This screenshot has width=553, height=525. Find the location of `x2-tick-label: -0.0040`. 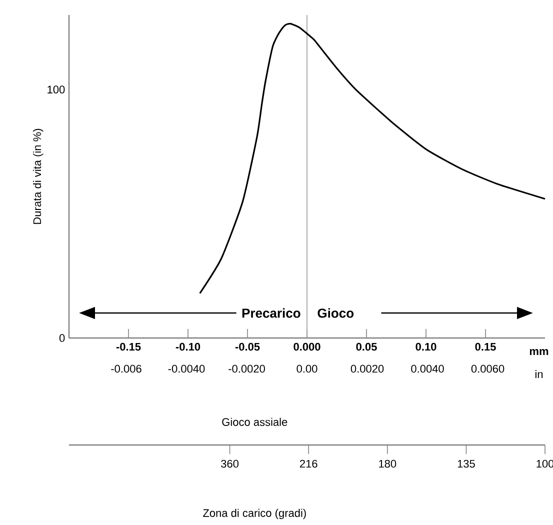

x2-tick-label: -0.0040 is located at coordinates (186, 368).